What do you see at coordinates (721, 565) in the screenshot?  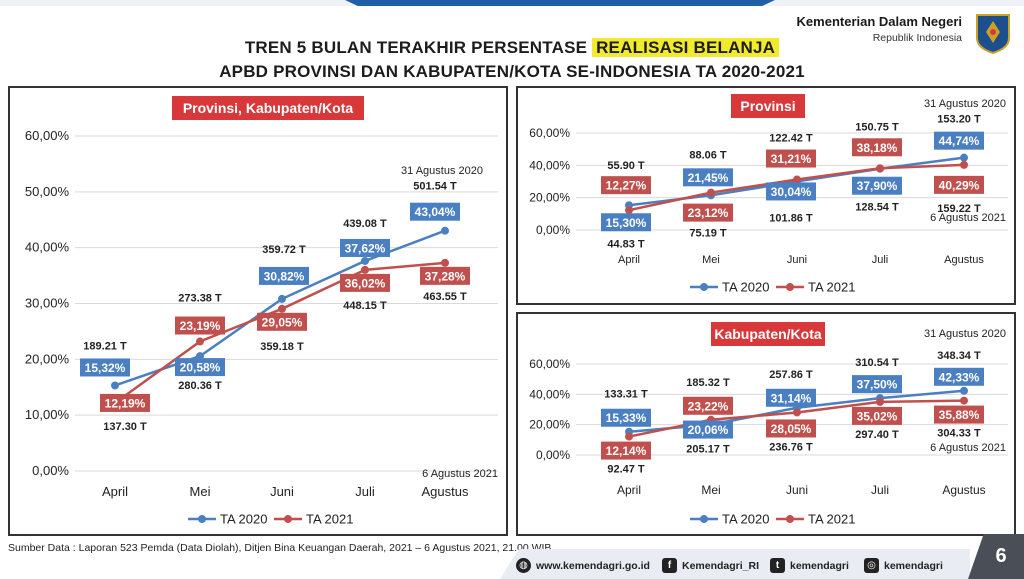 I see `facebook-text: Kemendagri_RI` at bounding box center [721, 565].